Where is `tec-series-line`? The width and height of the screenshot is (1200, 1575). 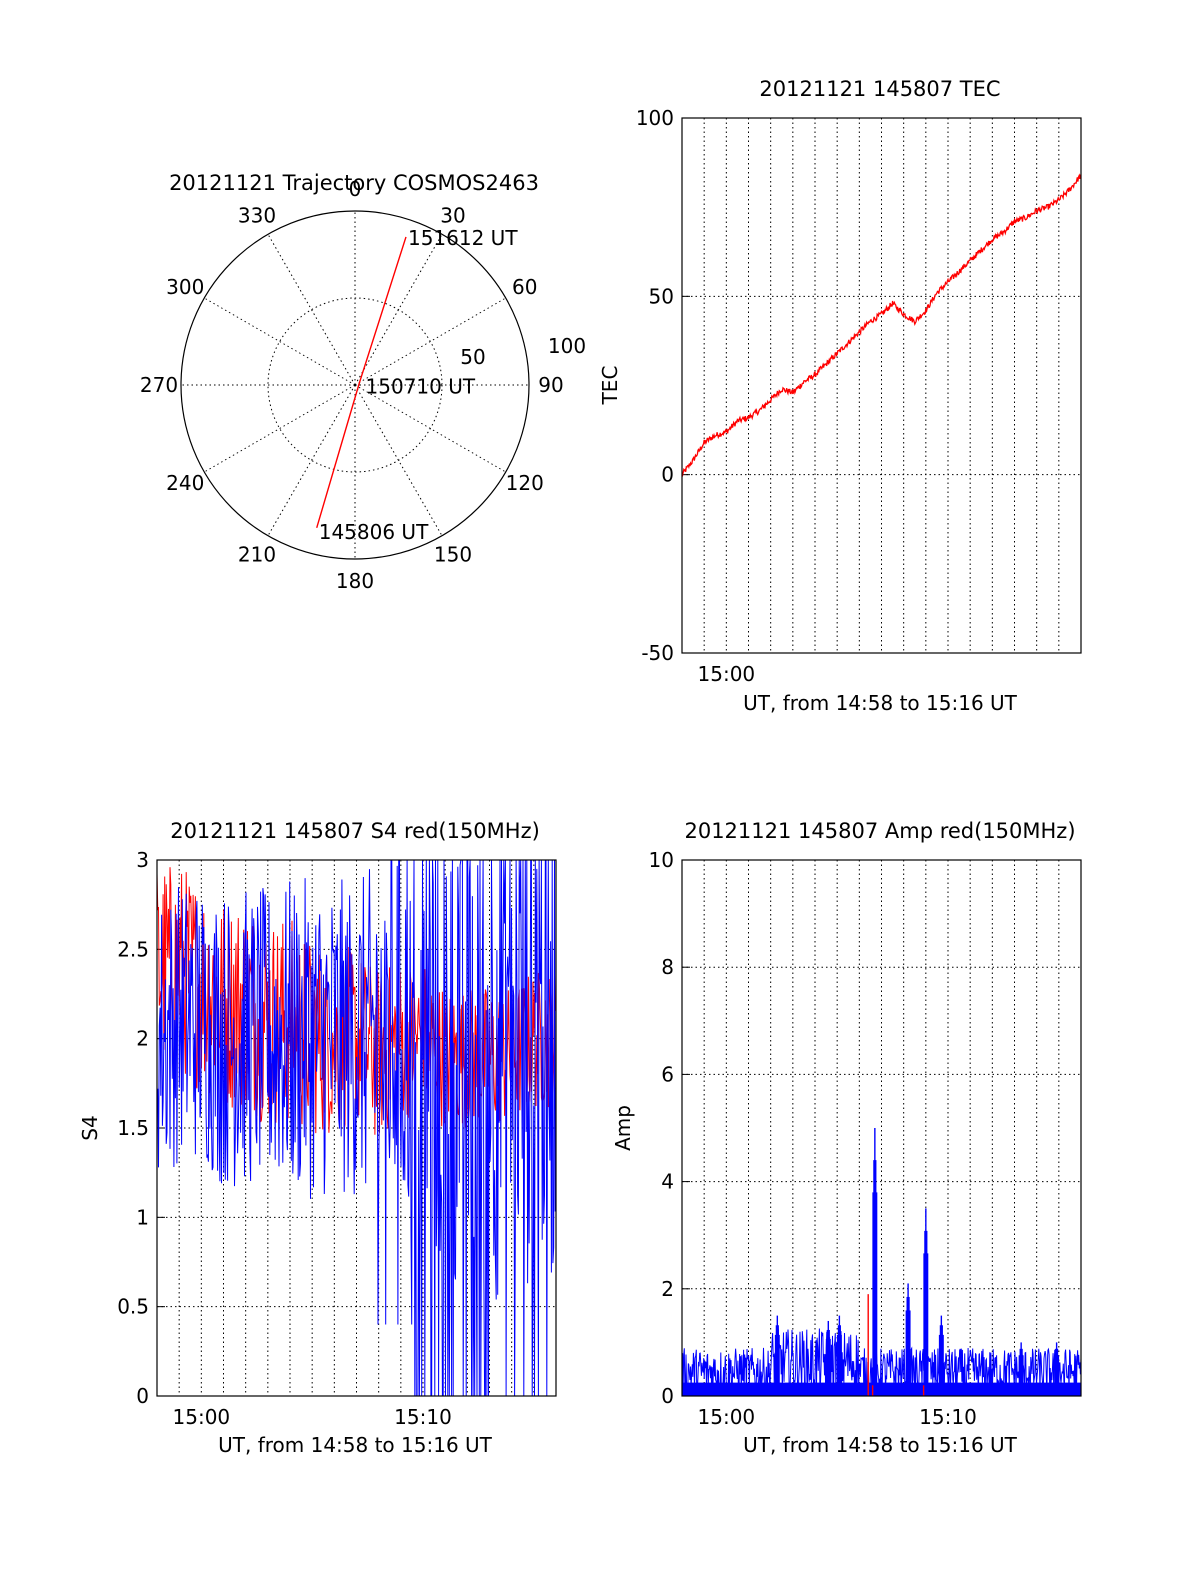
tec-series-line is located at coordinates (881, 325).